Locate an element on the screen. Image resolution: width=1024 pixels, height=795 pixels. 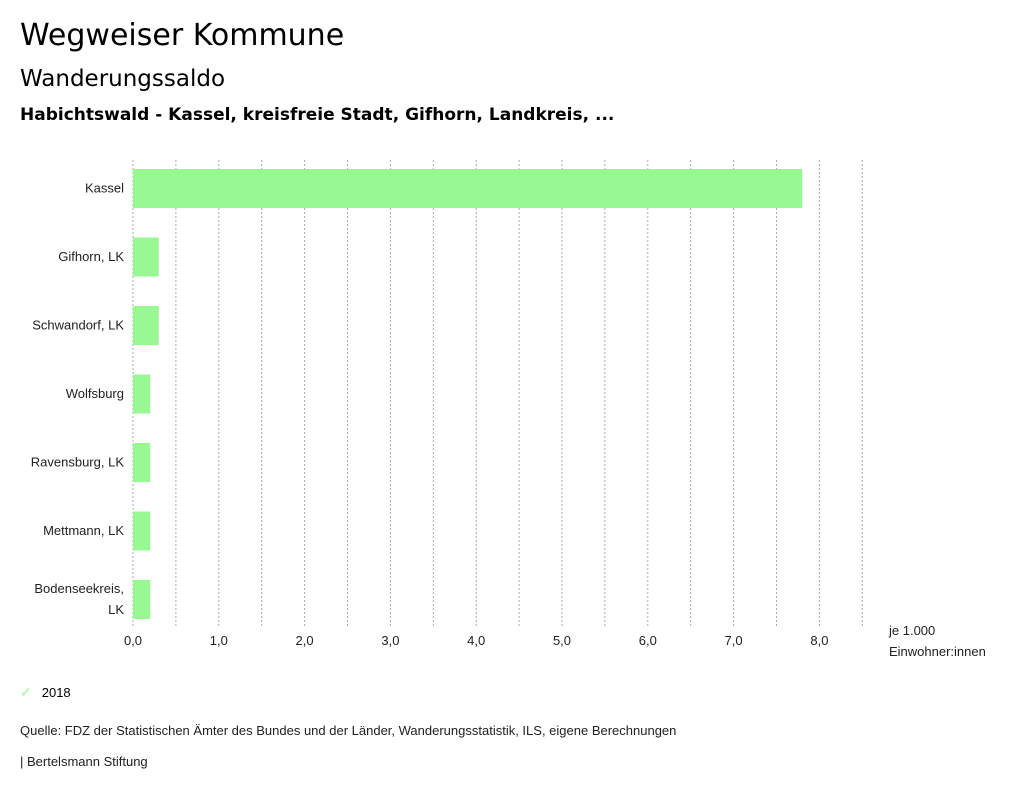
category-label: Bodenseekreis, is located at coordinates (79, 588).